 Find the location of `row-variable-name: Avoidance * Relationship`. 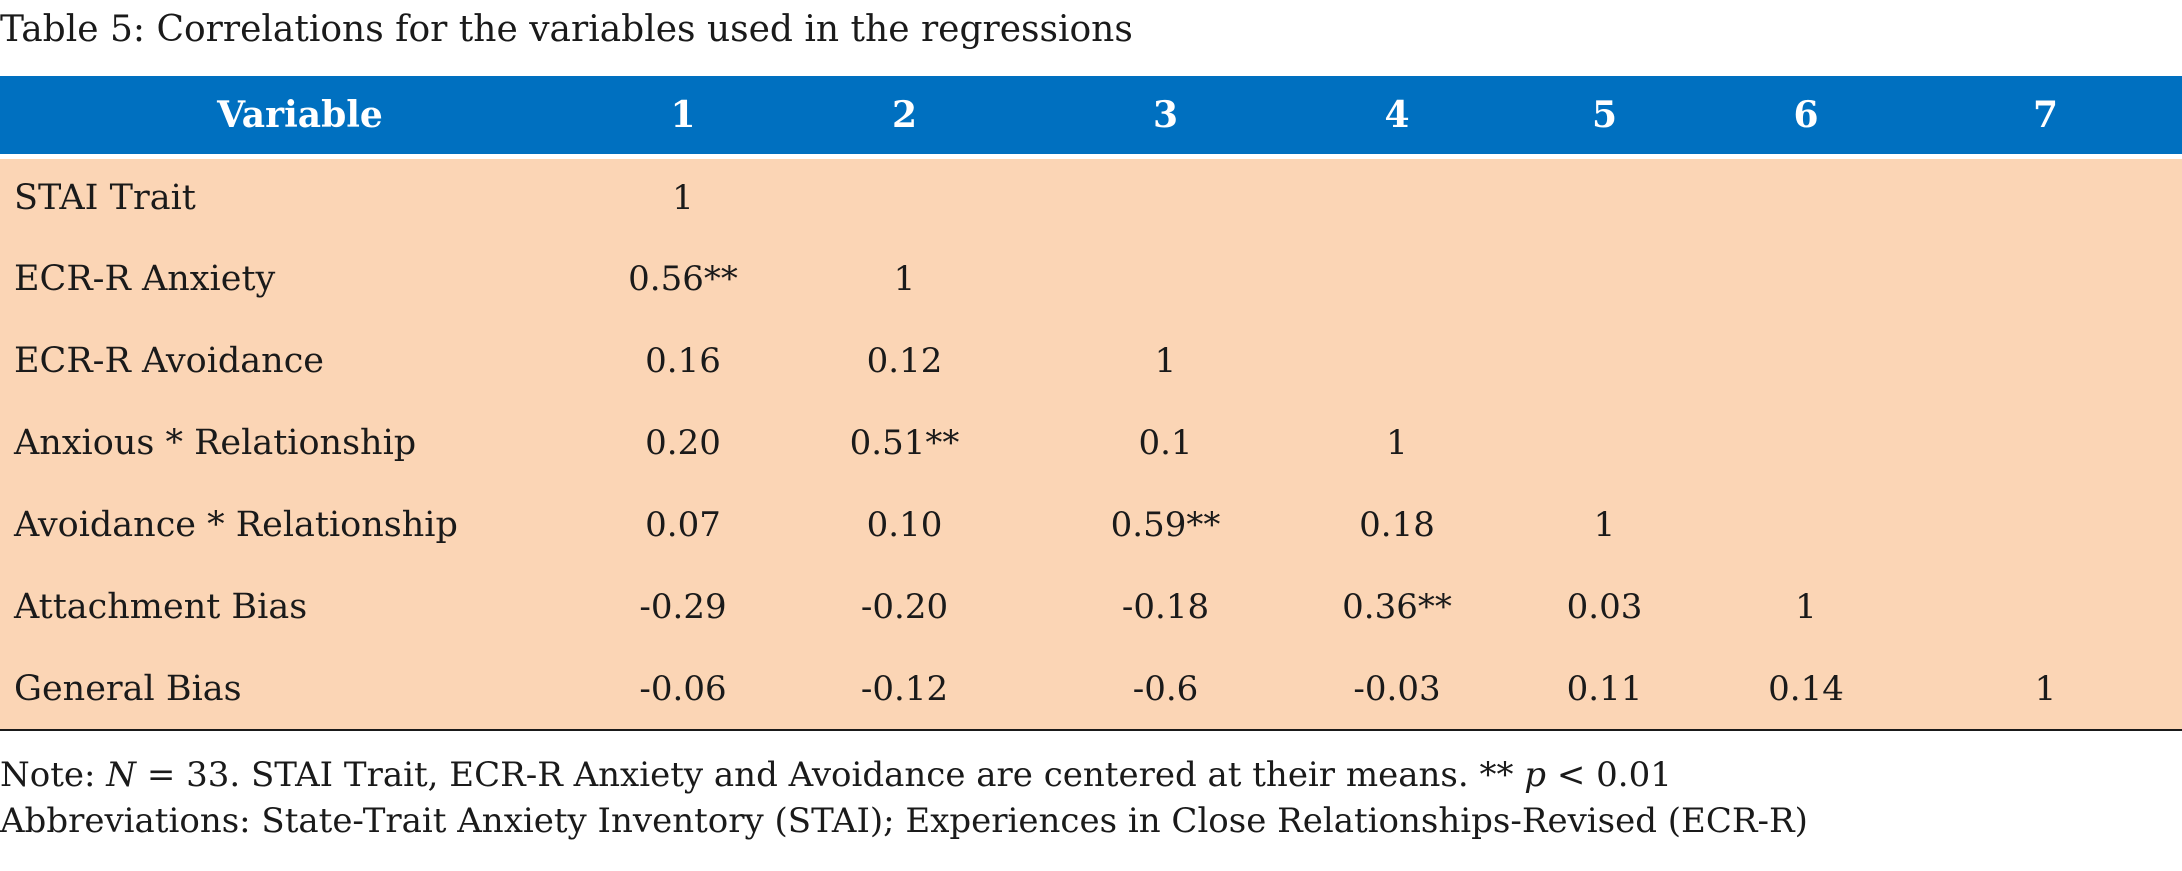

row-variable-name: Avoidance * Relationship is located at coordinates (236, 525).